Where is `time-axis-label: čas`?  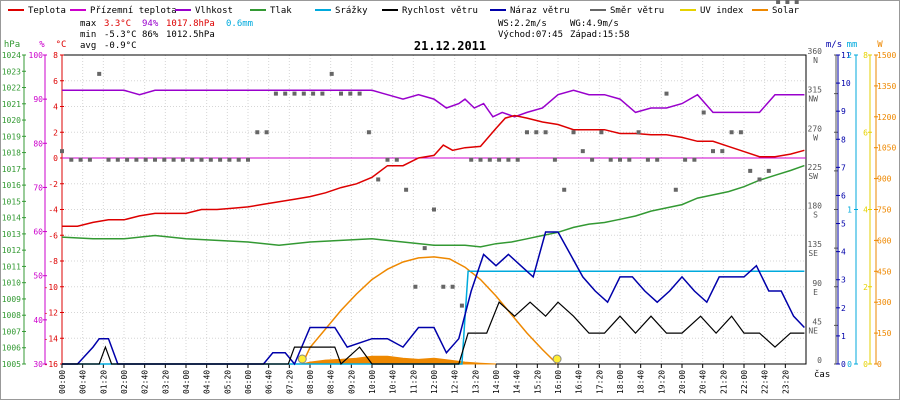 time-axis-label: čas is located at coordinates (822, 374).